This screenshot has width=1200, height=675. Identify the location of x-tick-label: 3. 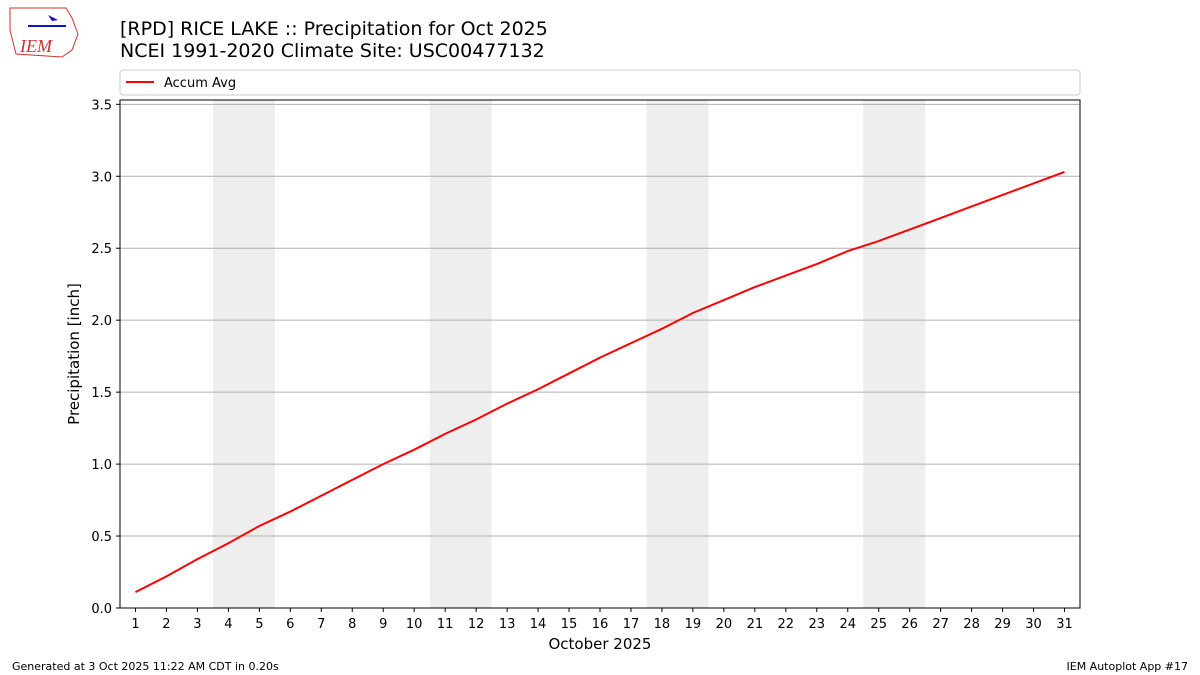
(197, 624).